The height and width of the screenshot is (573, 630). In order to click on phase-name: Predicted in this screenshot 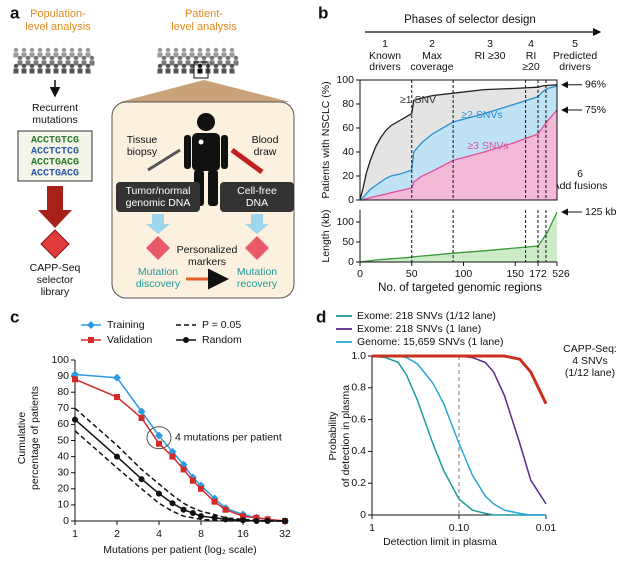, I will do `click(575, 56)`.